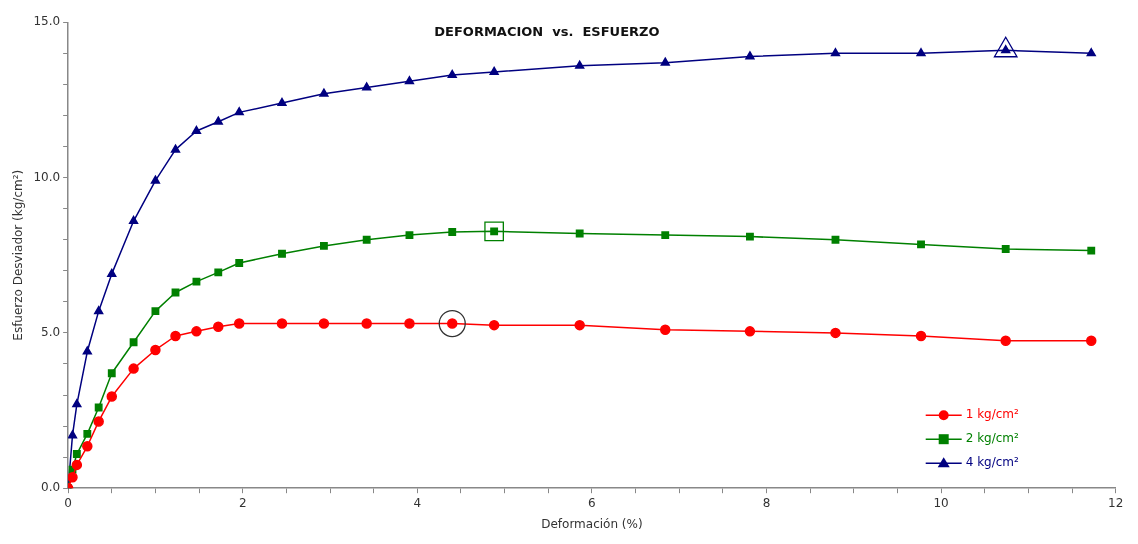  I want to click on x-tick-label: 4, so click(417, 502).